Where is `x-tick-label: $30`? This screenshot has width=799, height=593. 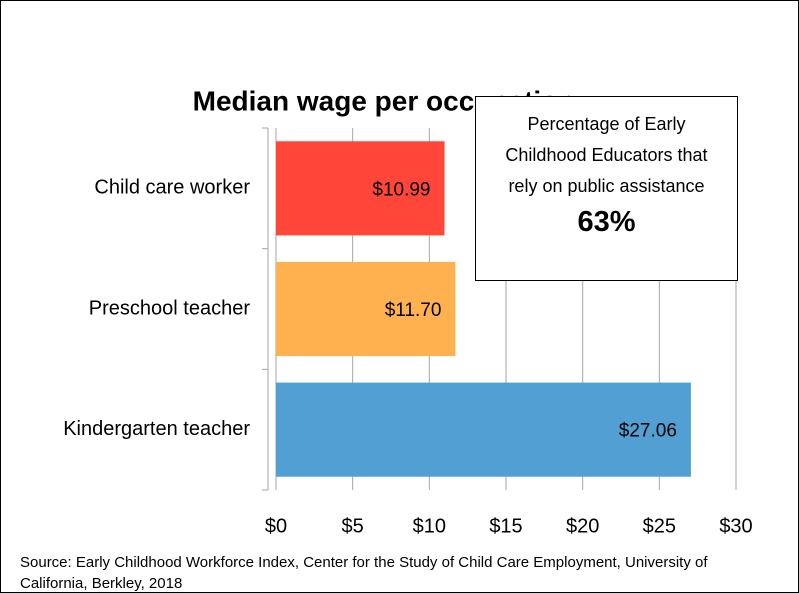
x-tick-label: $30 is located at coordinates (735, 526).